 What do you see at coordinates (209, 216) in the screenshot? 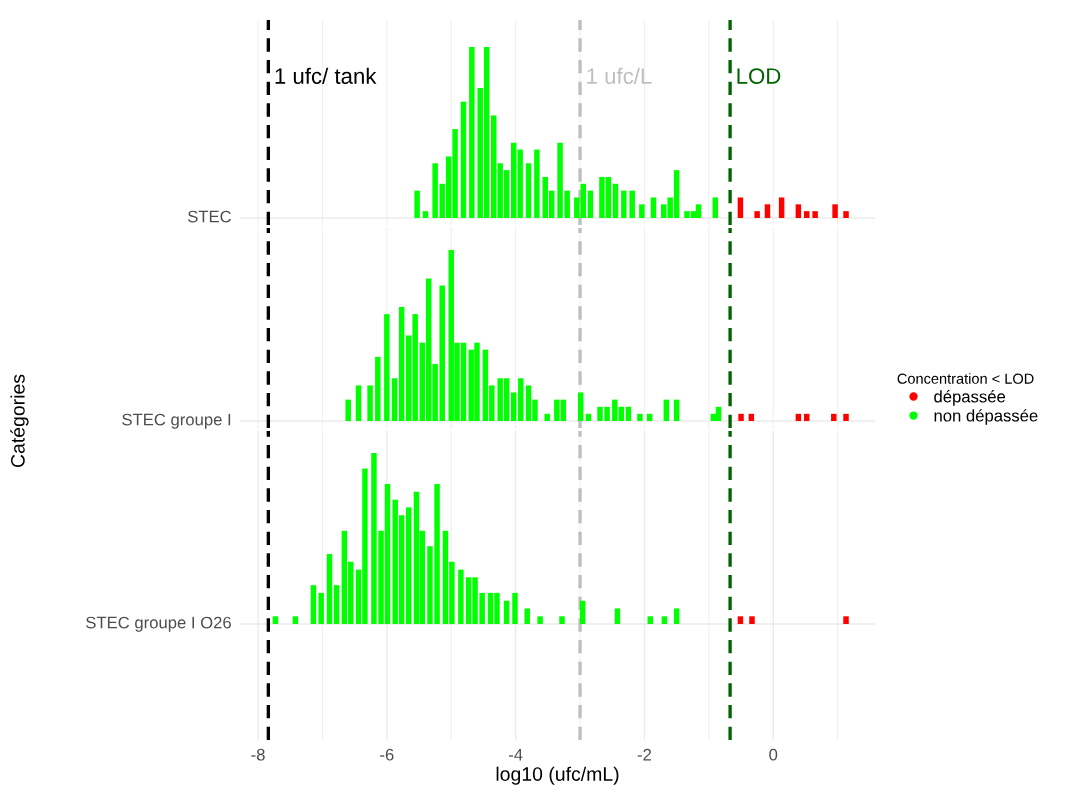
I see `text: STEC` at bounding box center [209, 216].